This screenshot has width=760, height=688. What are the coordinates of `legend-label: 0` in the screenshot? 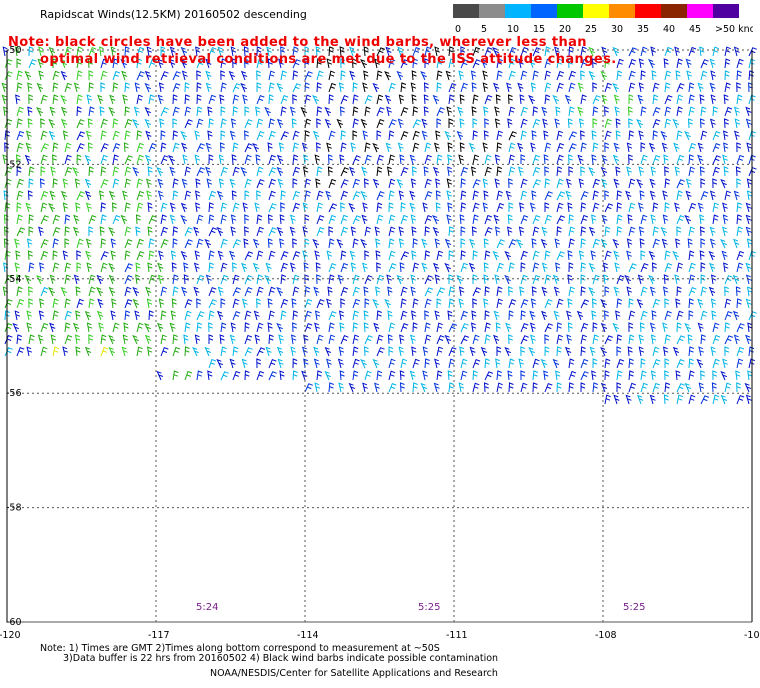 It's located at (458, 29).